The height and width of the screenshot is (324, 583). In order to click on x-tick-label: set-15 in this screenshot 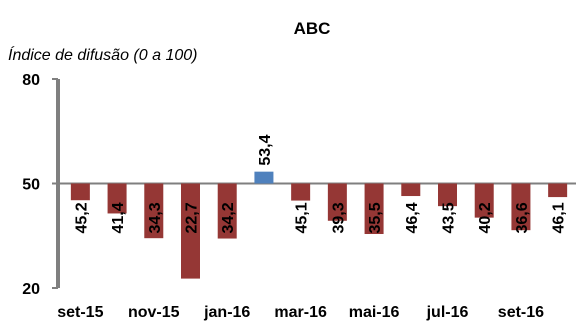, I will do `click(80, 312)`.